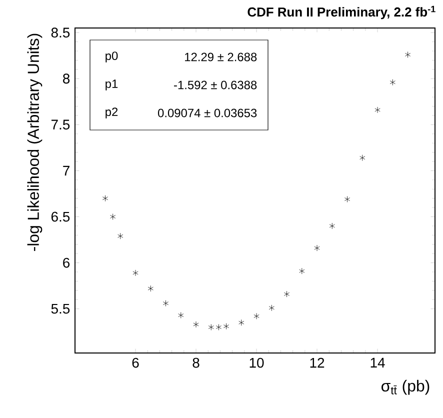  Describe the element at coordinates (112, 85) in the screenshot. I see `annotation: p1` at that location.